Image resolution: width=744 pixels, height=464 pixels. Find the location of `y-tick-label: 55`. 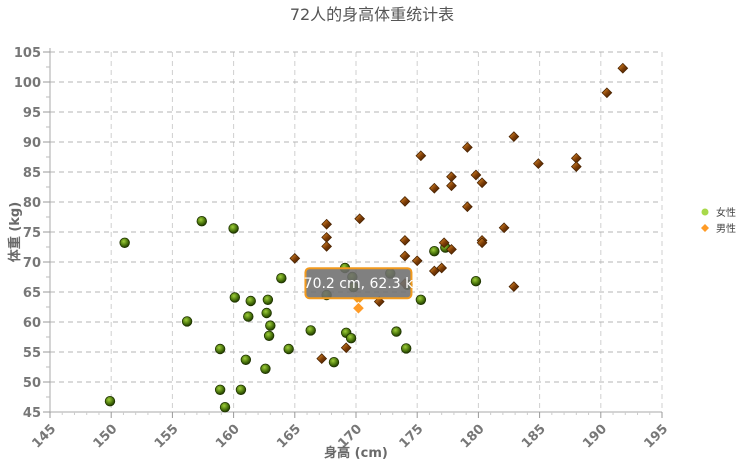

y-tick-label: 55 is located at coordinates (32, 353).